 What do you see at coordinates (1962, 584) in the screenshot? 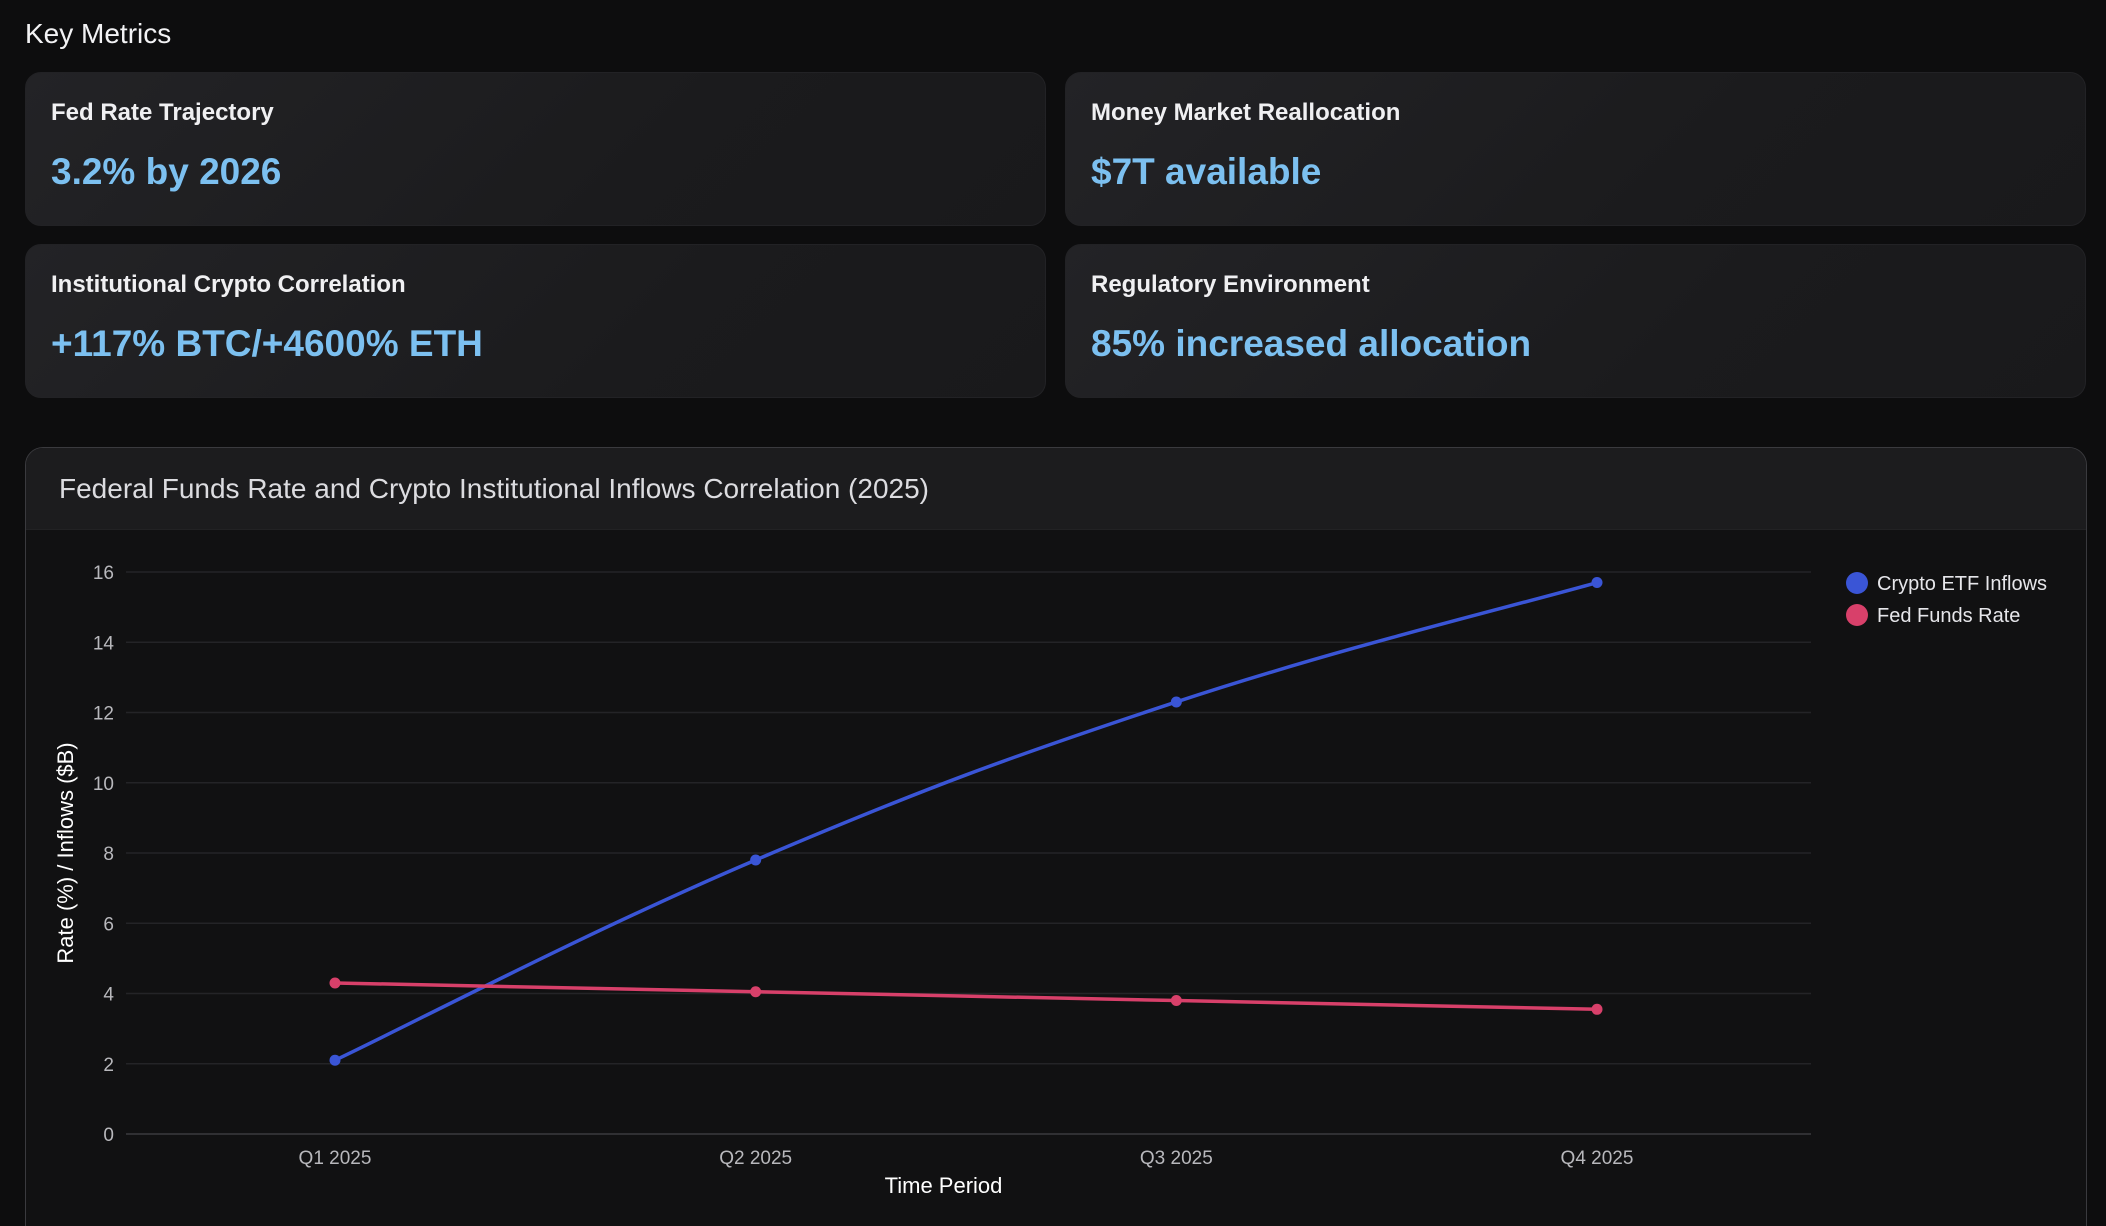
I see `legend-label: Crypto ETF Inflows` at bounding box center [1962, 584].